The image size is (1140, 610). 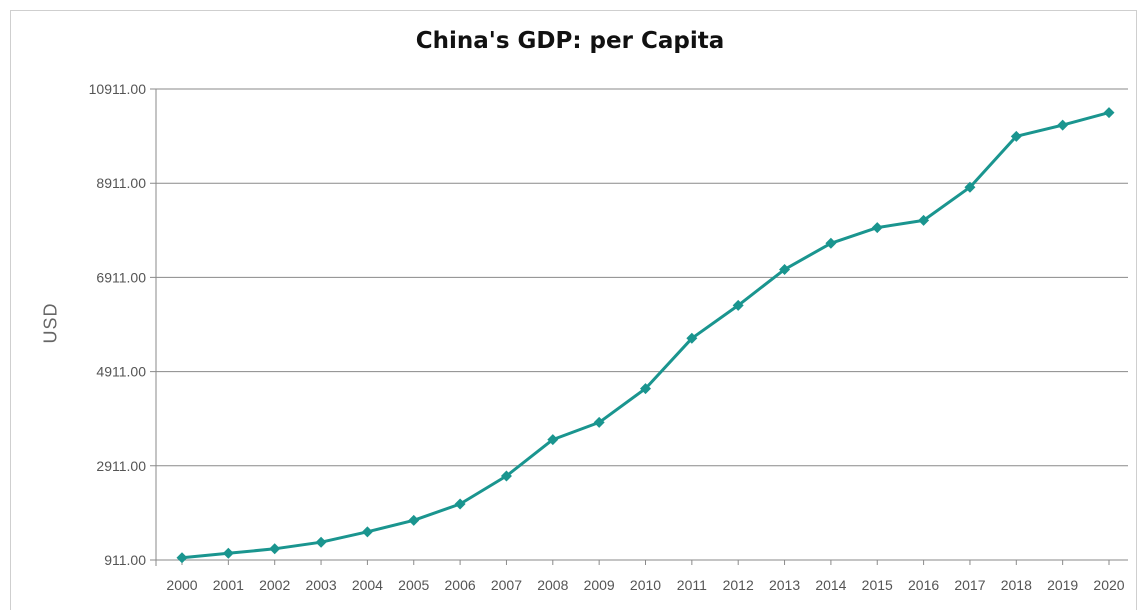 I want to click on data-point-2017, so click(x=970, y=187).